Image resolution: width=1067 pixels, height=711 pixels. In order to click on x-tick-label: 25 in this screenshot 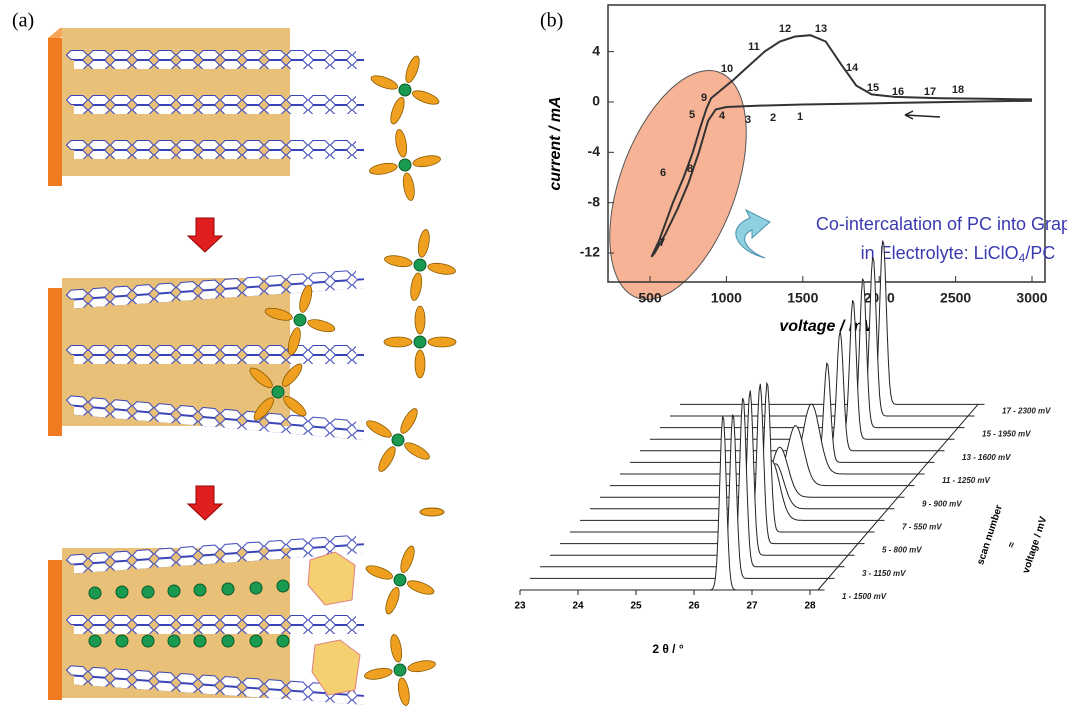, I will do `click(636, 606)`.